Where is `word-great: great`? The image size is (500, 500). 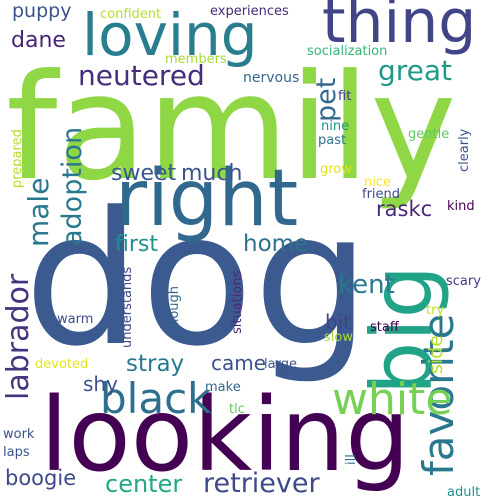
word-great: great is located at coordinates (415, 70).